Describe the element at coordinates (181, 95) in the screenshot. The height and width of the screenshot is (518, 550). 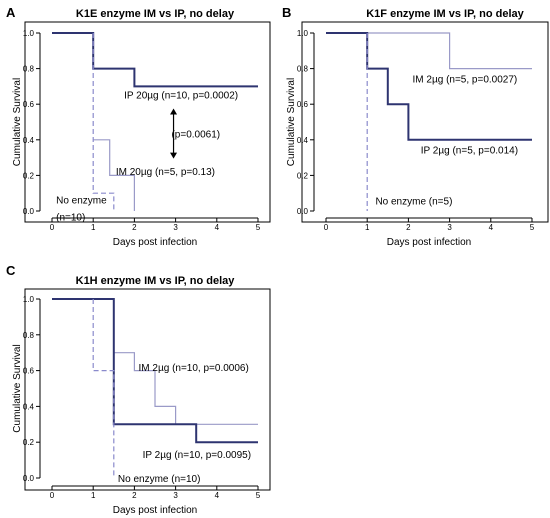
I see `curve-annotation: IP 20µg (n=10, p=0.0002)` at that location.